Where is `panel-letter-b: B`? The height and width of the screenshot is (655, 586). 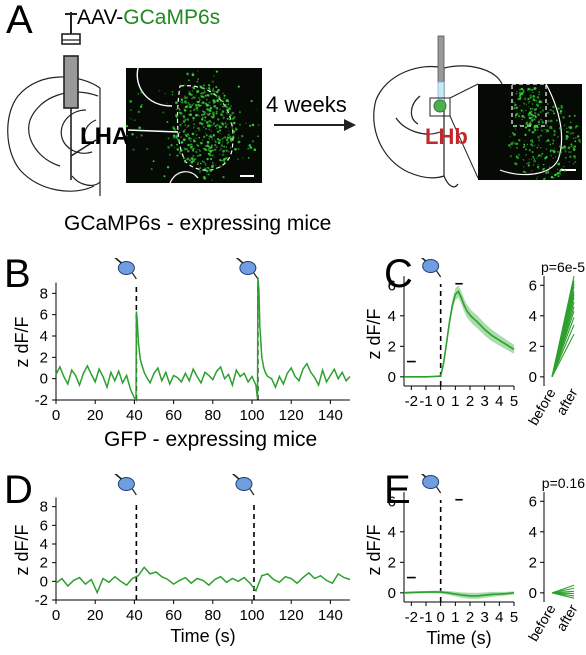
panel-letter-b: B is located at coordinates (17, 274).